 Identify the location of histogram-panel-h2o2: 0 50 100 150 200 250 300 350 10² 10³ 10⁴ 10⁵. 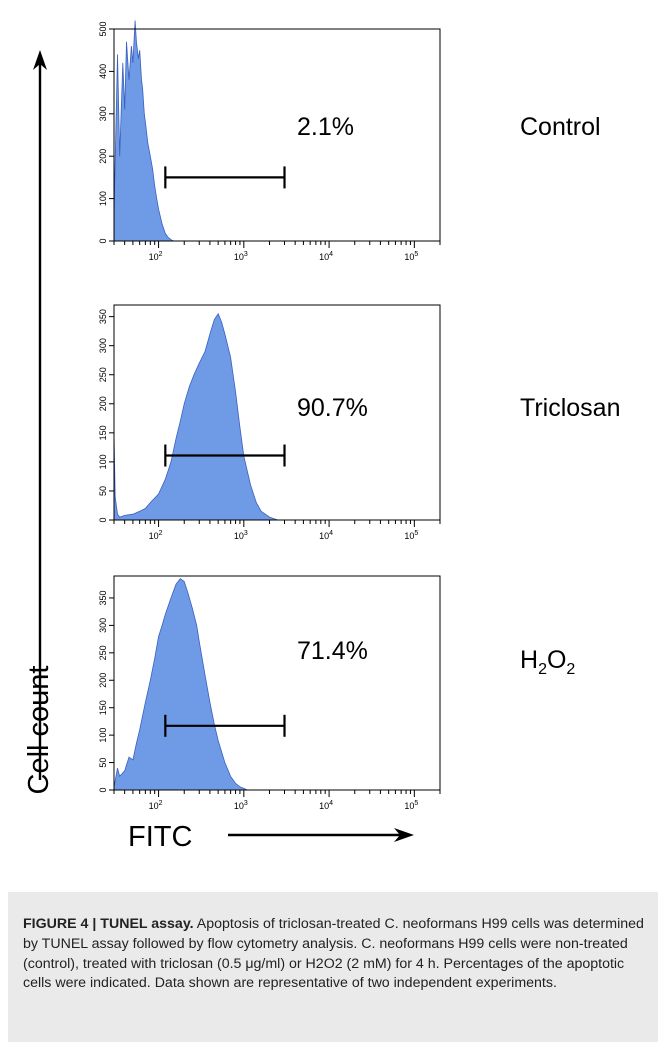
(269, 693).